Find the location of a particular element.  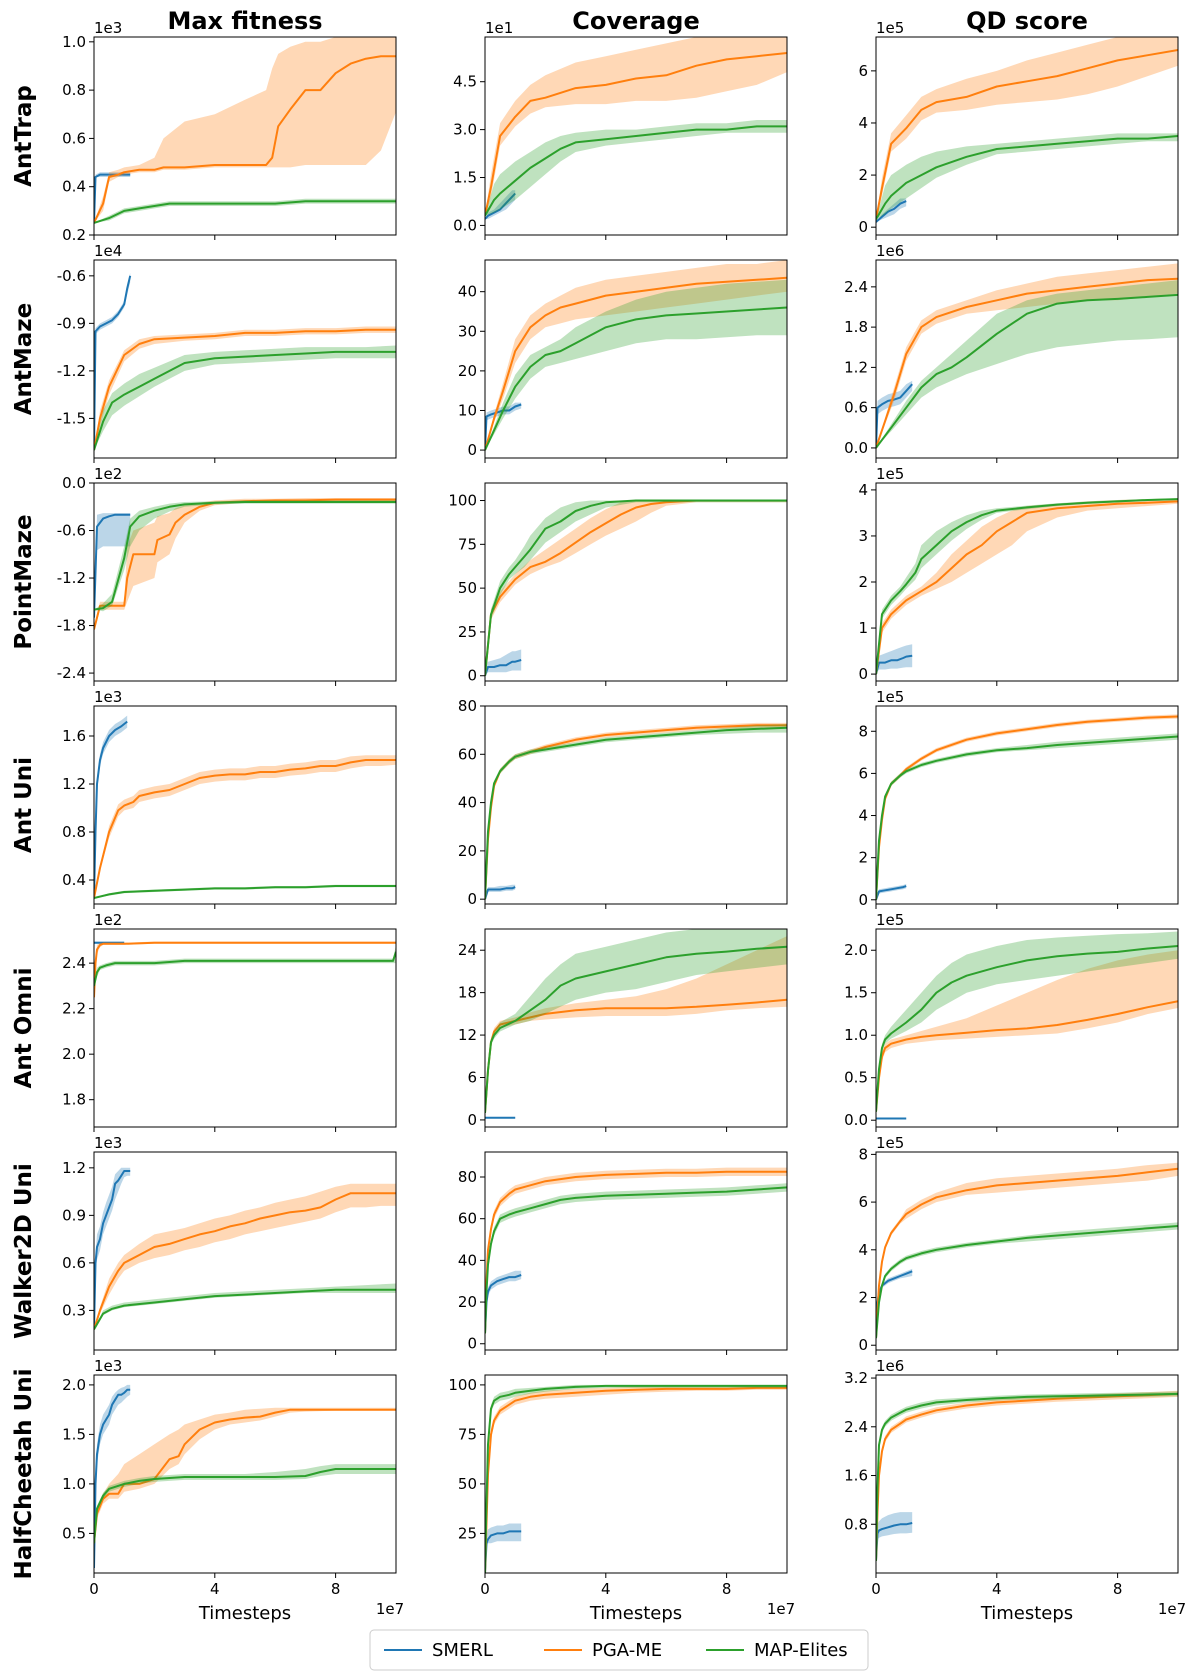

y-tick-label: 2.2 is located at coordinates (74, 1009).